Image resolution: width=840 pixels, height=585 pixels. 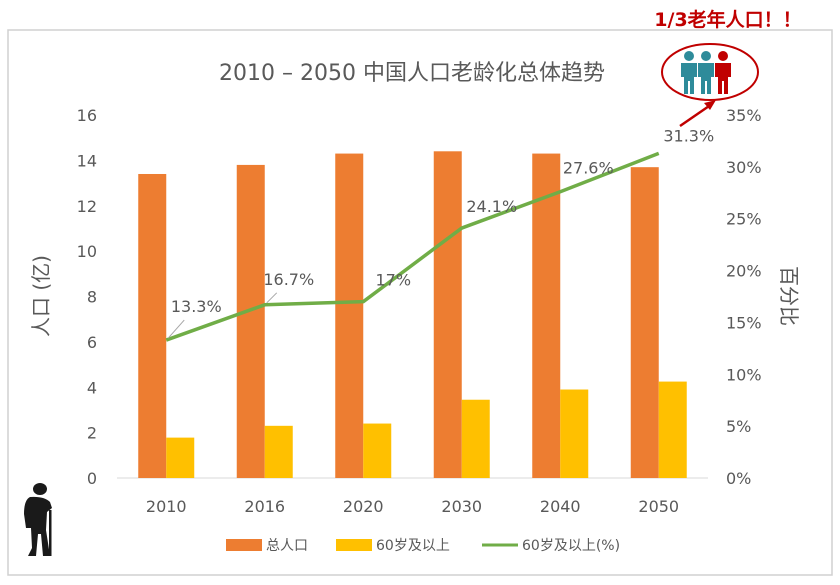 What do you see at coordinates (710, 105) in the screenshot?
I see `callout-arrow-head` at bounding box center [710, 105].